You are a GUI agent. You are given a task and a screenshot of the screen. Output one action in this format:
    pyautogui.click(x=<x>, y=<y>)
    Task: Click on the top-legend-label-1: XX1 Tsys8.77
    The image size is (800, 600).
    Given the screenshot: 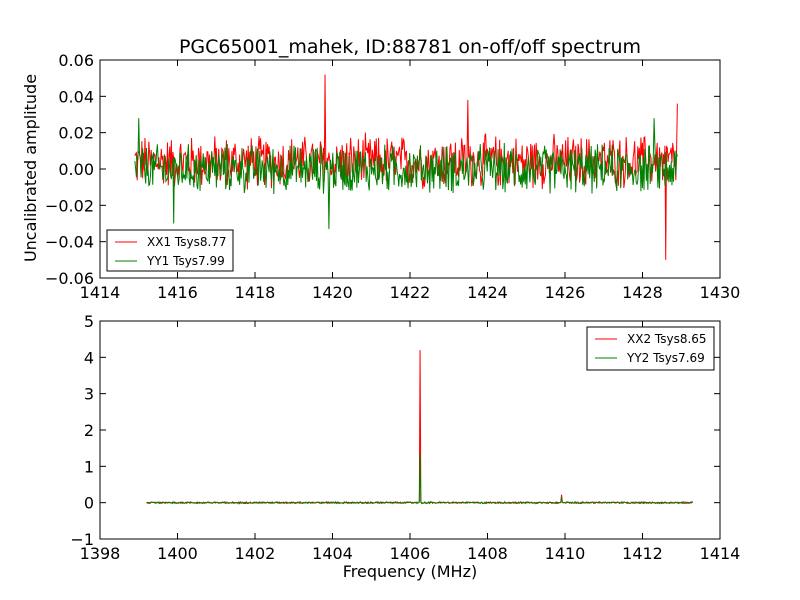 What is the action you would take?
    pyautogui.click(x=187, y=242)
    